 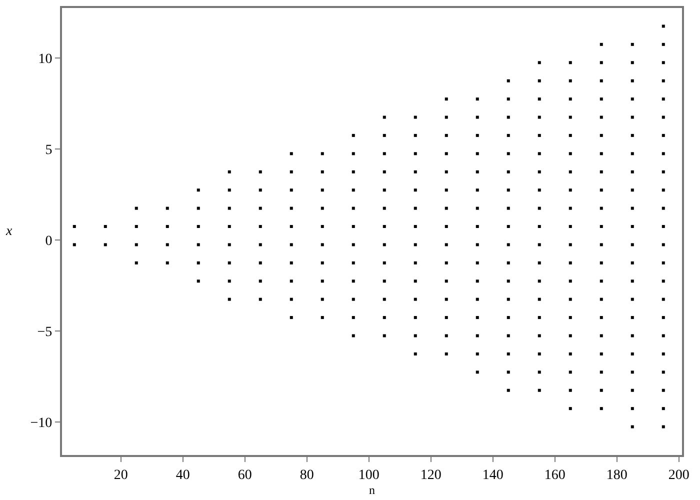 I want to click on x-tick-label: 40, so click(x=183, y=475).